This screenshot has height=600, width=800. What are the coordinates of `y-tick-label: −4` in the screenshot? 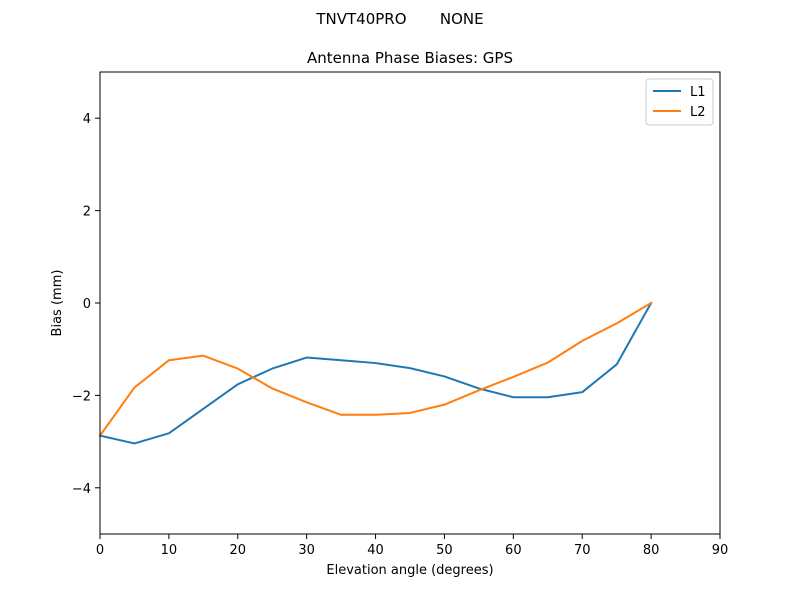 It's located at (81, 489).